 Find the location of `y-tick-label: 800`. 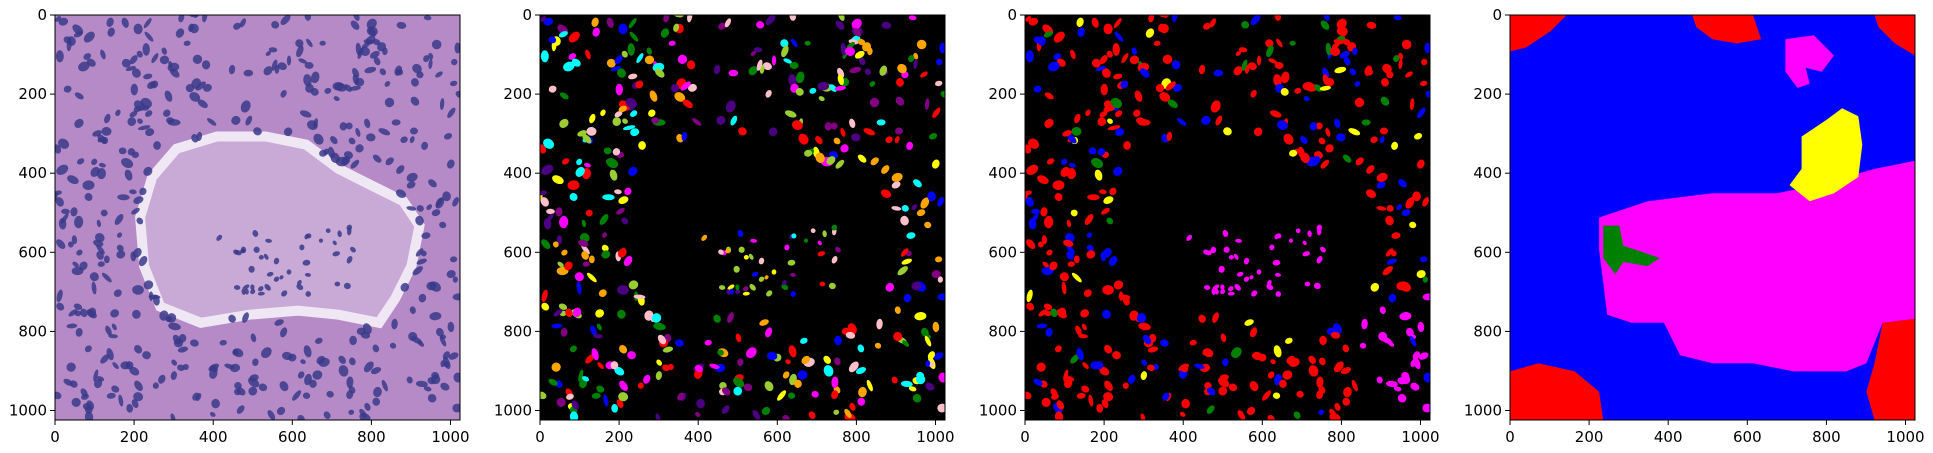

y-tick-label: 800 is located at coordinates (517, 331).